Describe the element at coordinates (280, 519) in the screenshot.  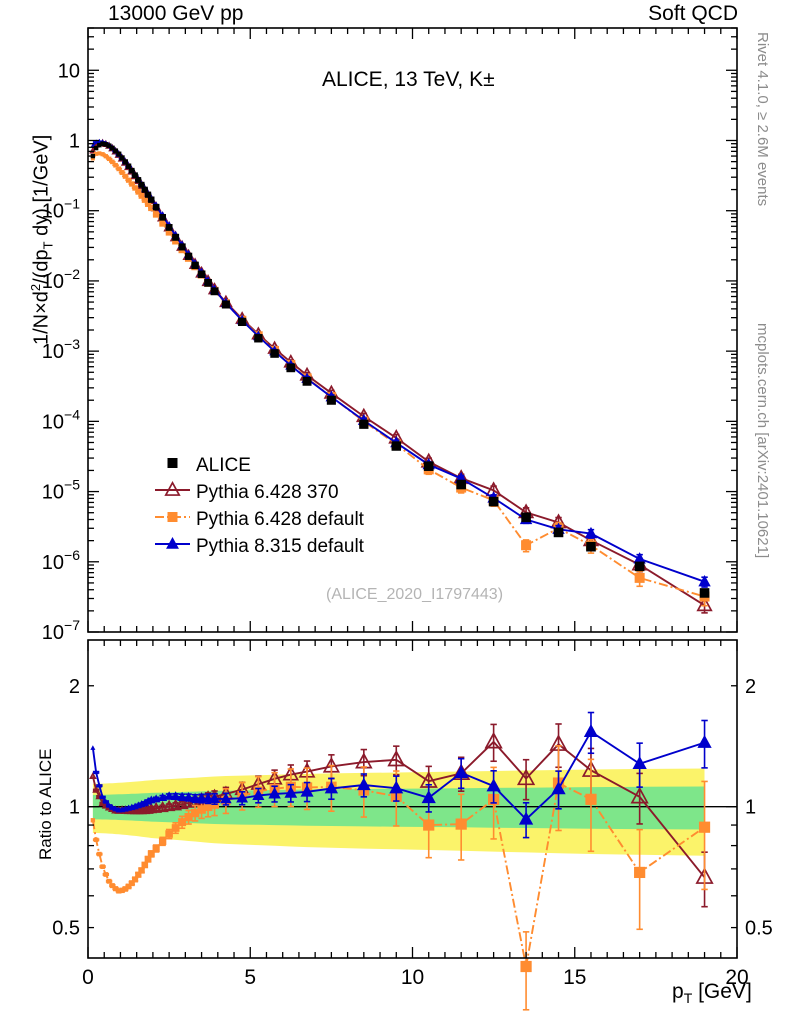
I see `legend-label-2: Pythia 6.428 default` at that location.